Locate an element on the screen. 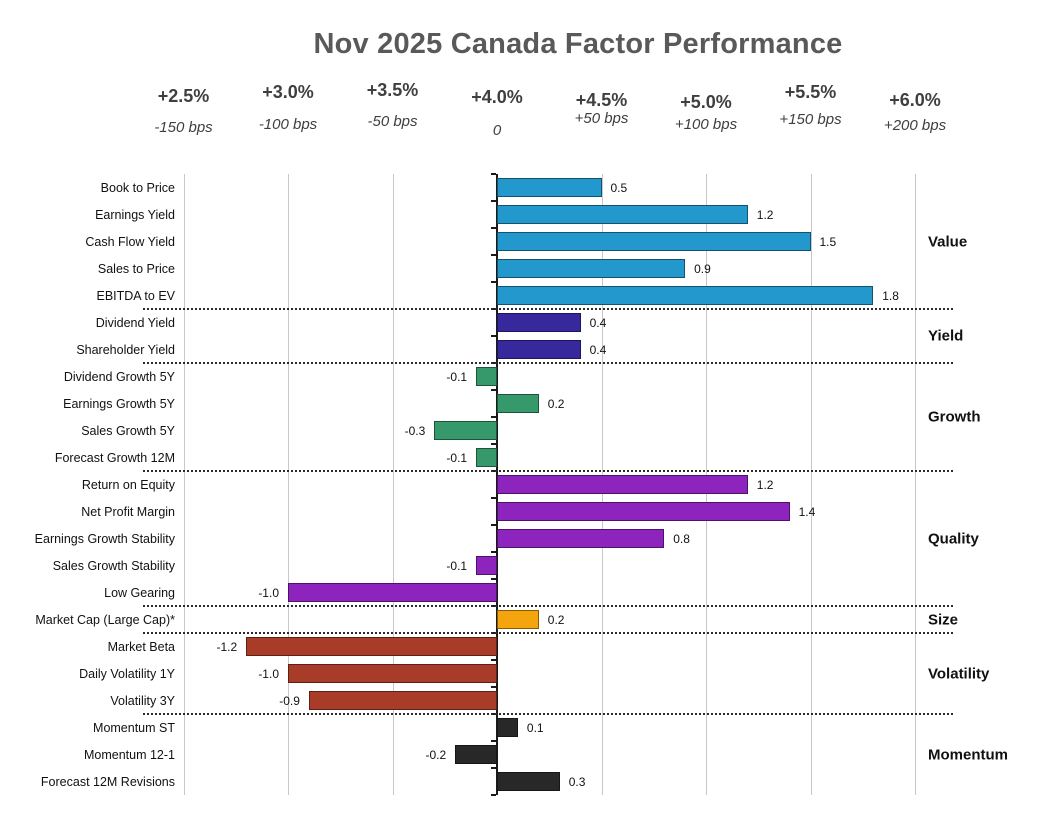 The width and height of the screenshot is (1048, 830). axis-tick-bps-label: -50 bps is located at coordinates (392, 121).